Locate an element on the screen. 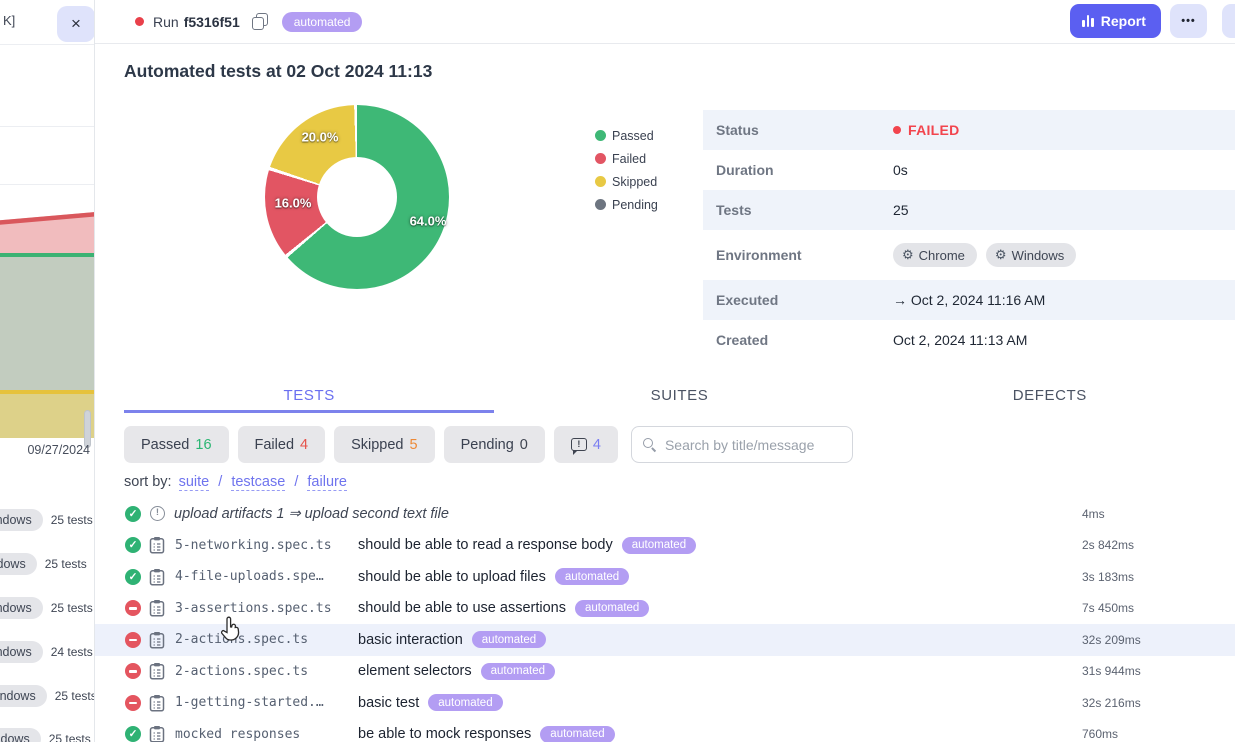  test-file: 5-networking.spec.ts is located at coordinates (253, 545).